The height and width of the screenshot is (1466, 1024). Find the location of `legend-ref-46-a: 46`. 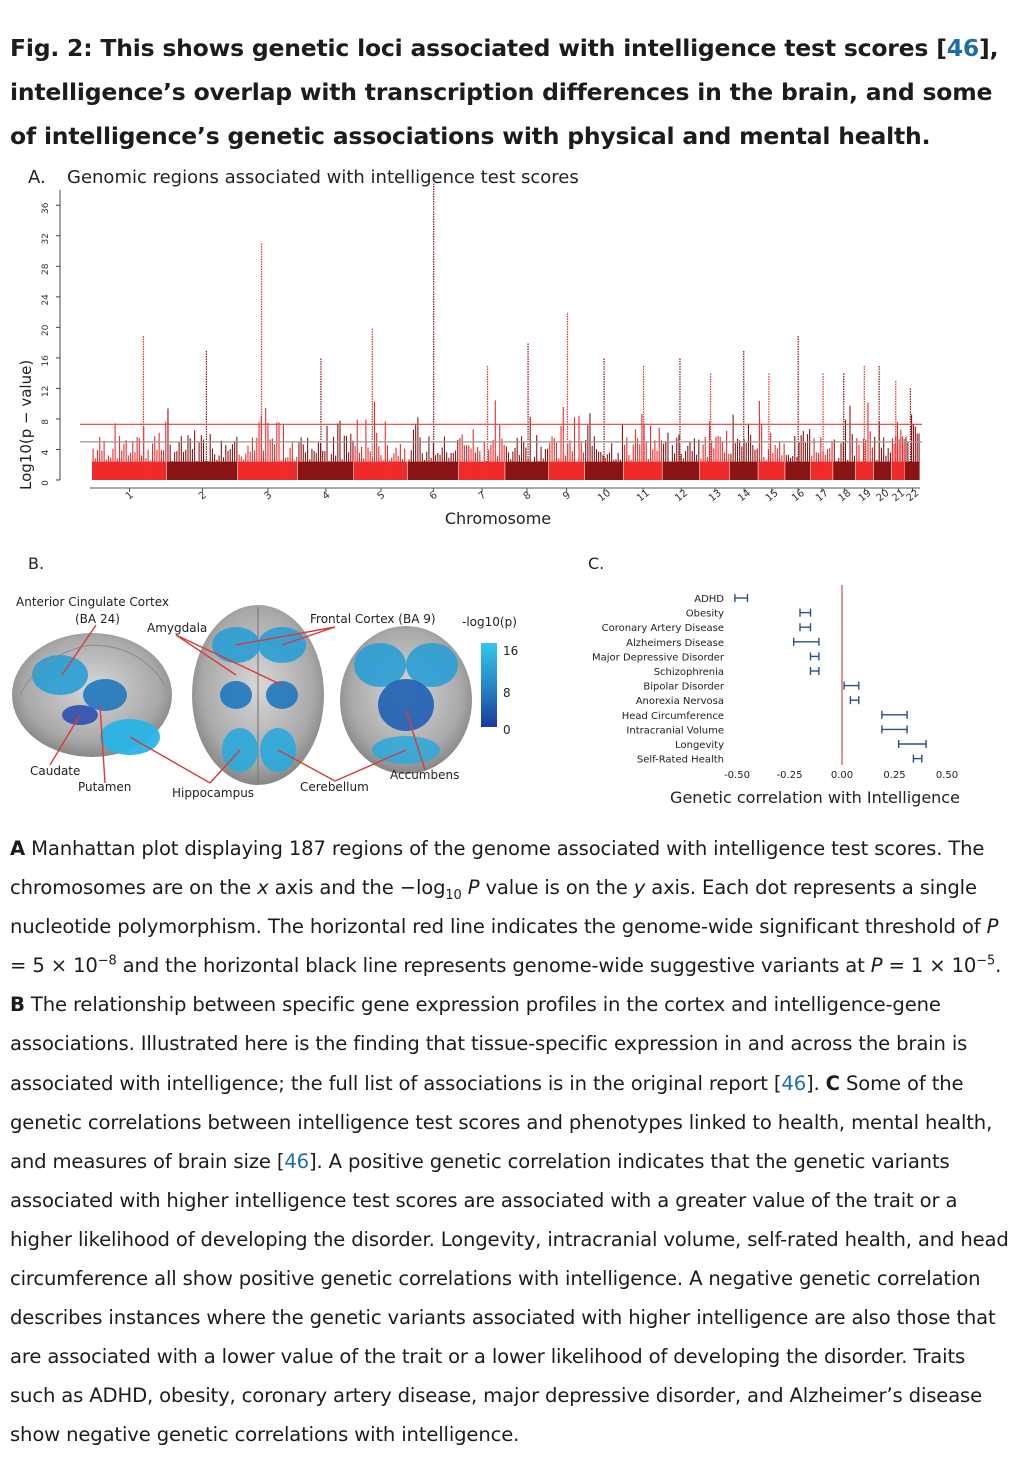

legend-ref-46-a: 46 is located at coordinates (794, 1083).